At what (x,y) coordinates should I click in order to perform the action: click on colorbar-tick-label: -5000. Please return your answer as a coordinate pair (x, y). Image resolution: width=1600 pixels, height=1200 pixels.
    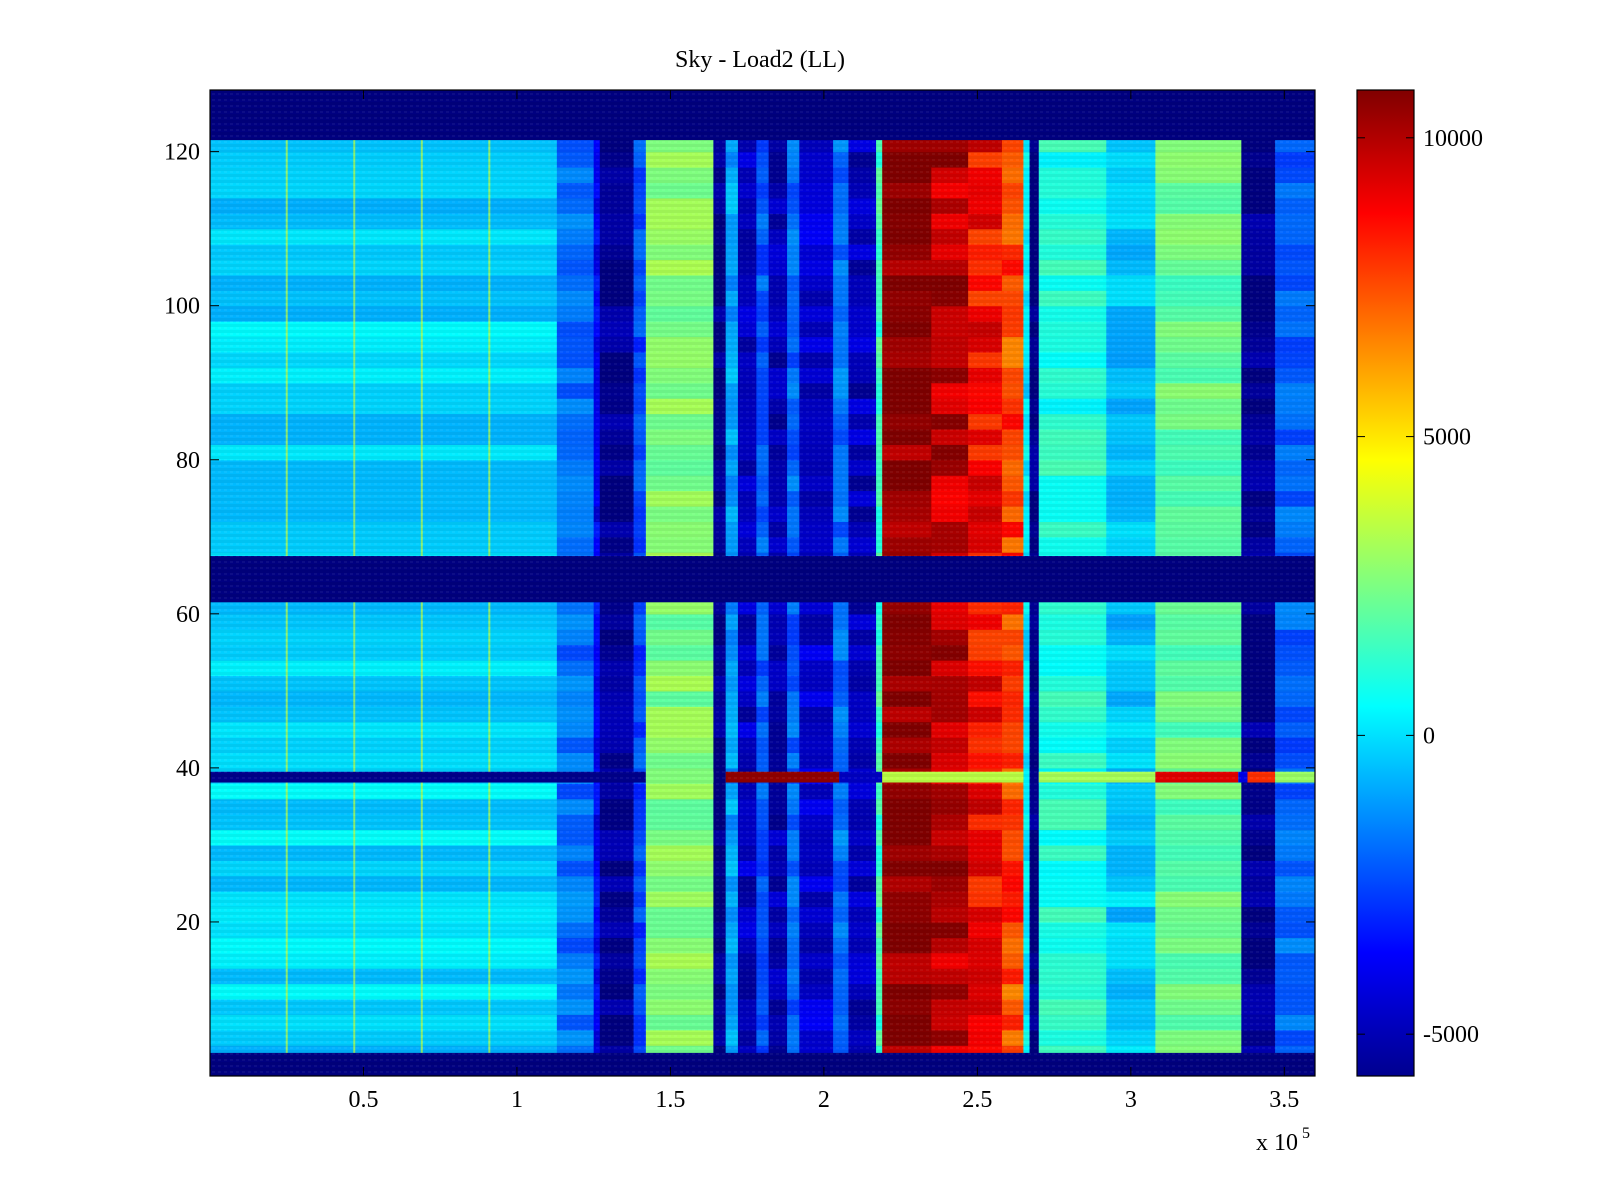
    Looking at the image, I should click on (1451, 1035).